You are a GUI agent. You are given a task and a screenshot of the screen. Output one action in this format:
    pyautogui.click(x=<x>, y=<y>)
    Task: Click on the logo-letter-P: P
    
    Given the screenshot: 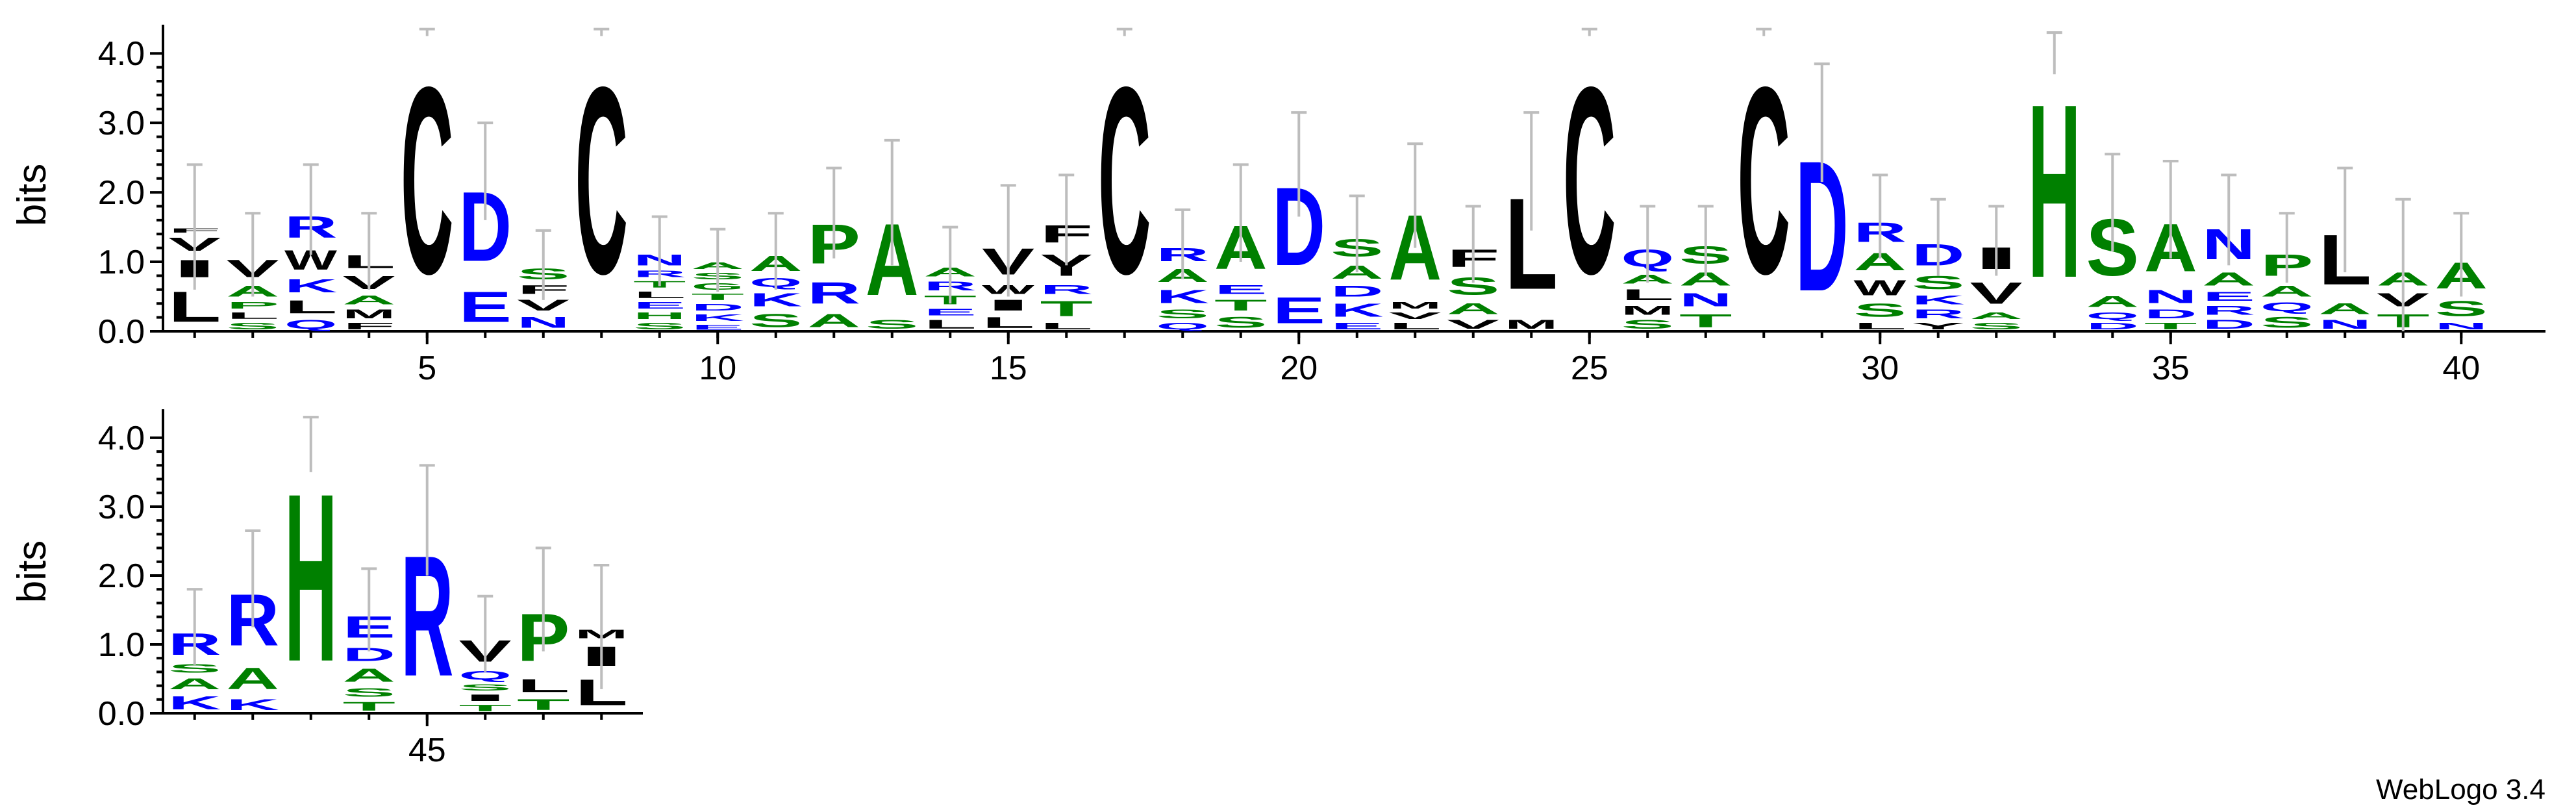 What is the action you would take?
    pyautogui.click(x=253, y=305)
    